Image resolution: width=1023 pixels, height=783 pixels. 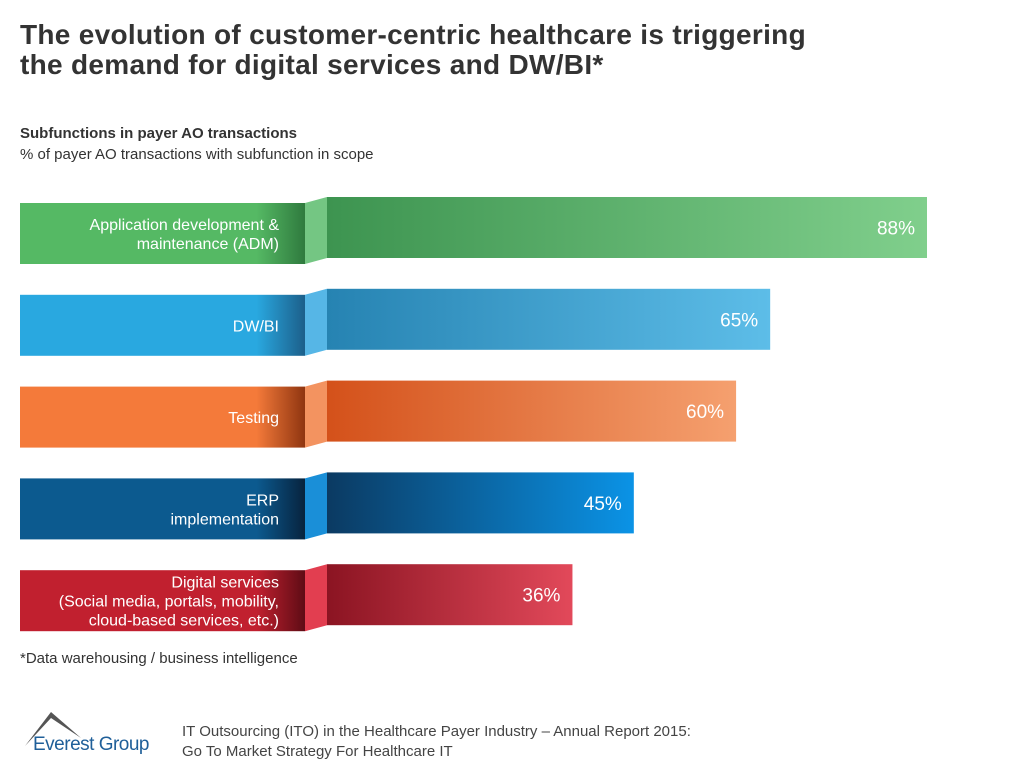 I want to click on category-label: ERP, so click(x=262, y=500).